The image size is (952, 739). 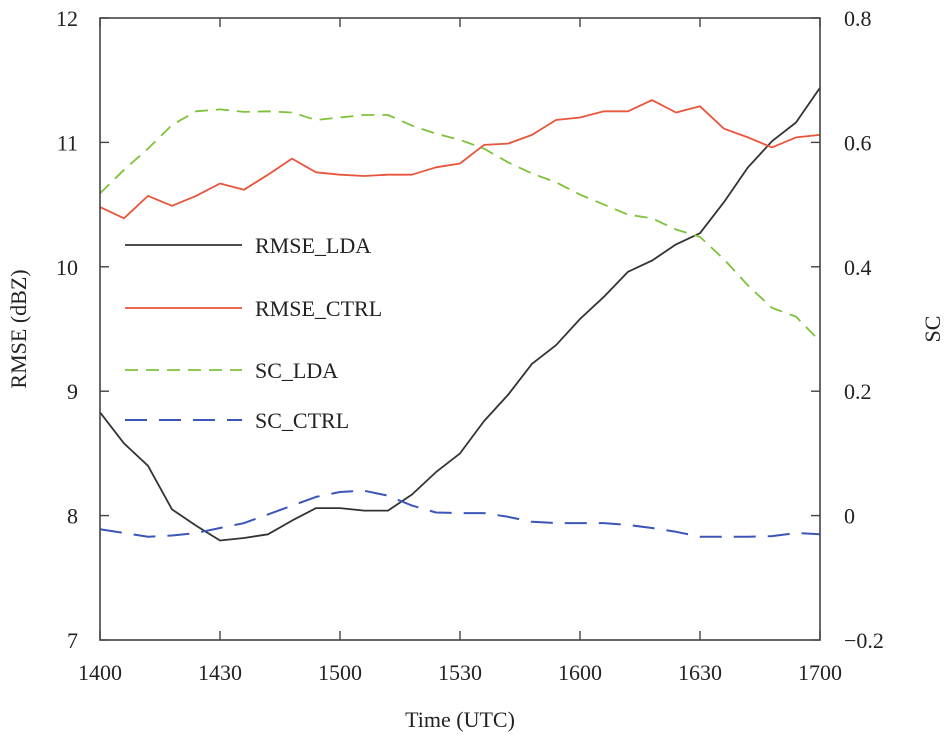 I want to click on y-right-tick-label: 0.2, so click(x=858, y=391).